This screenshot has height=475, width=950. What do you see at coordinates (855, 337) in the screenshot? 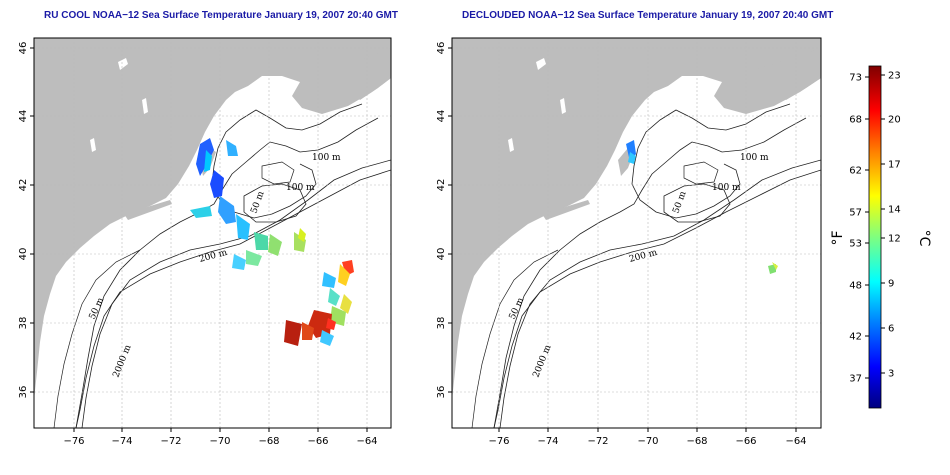
I see `colorbar-f-tick: 42` at bounding box center [855, 337].